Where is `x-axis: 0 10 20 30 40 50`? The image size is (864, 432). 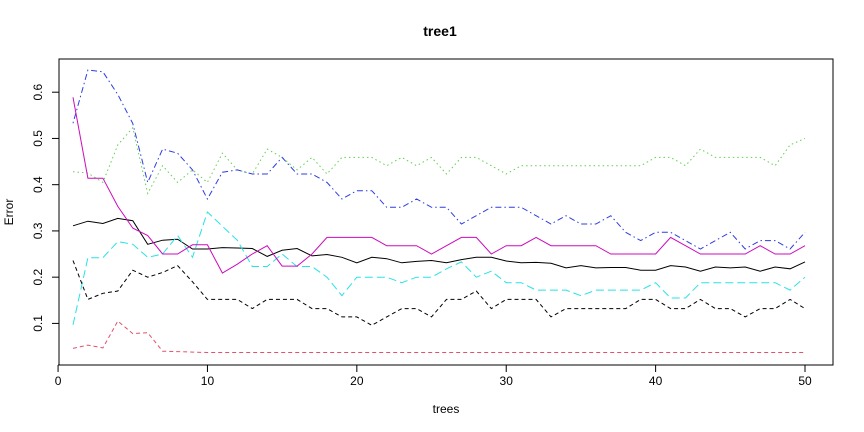 x-axis: 0 10 20 30 40 50 is located at coordinates (433, 376).